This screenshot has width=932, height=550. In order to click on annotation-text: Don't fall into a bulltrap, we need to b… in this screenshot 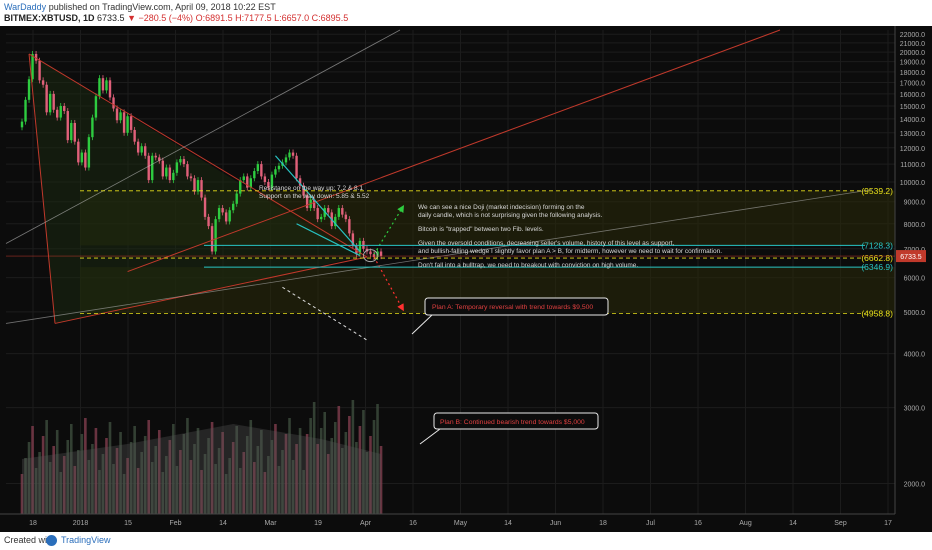, I will do `click(528, 265)`.